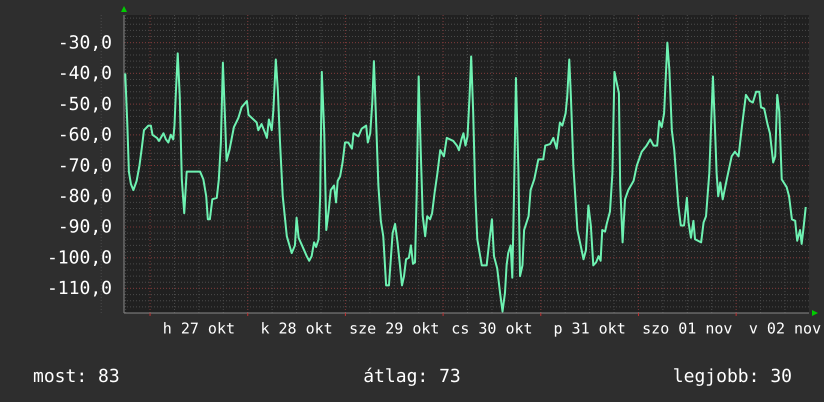 This screenshot has width=824, height=402. What do you see at coordinates (85, 43) in the screenshot?
I see `y-tick-label: -30,0` at bounding box center [85, 43].